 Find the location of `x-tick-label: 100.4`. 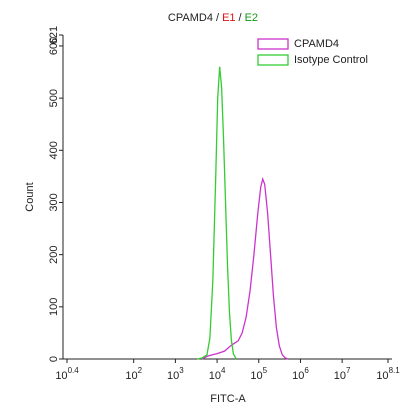

x-tick-label: 100.4 is located at coordinates (67, 374).